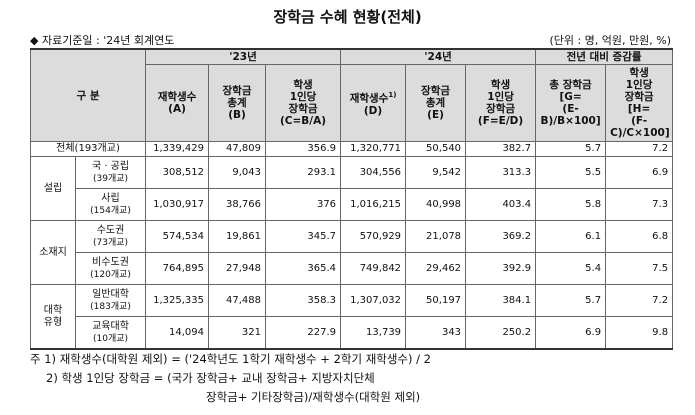  I want to click on note: 2) 학생 1인당 장학금 = (국가 장학금+ 교내 장학금+ 지방자치단체, so click(210, 378).